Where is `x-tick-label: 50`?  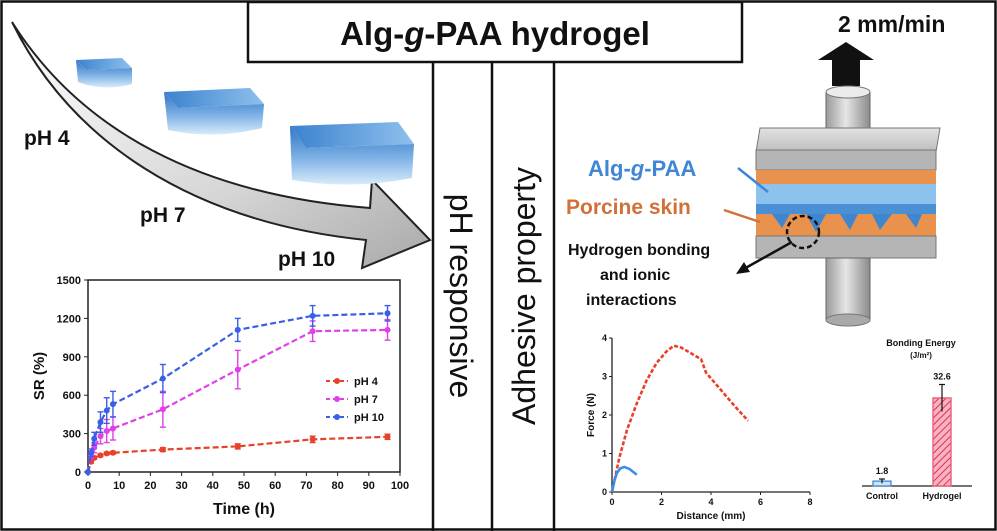 x-tick-label: 50 is located at coordinates (244, 486).